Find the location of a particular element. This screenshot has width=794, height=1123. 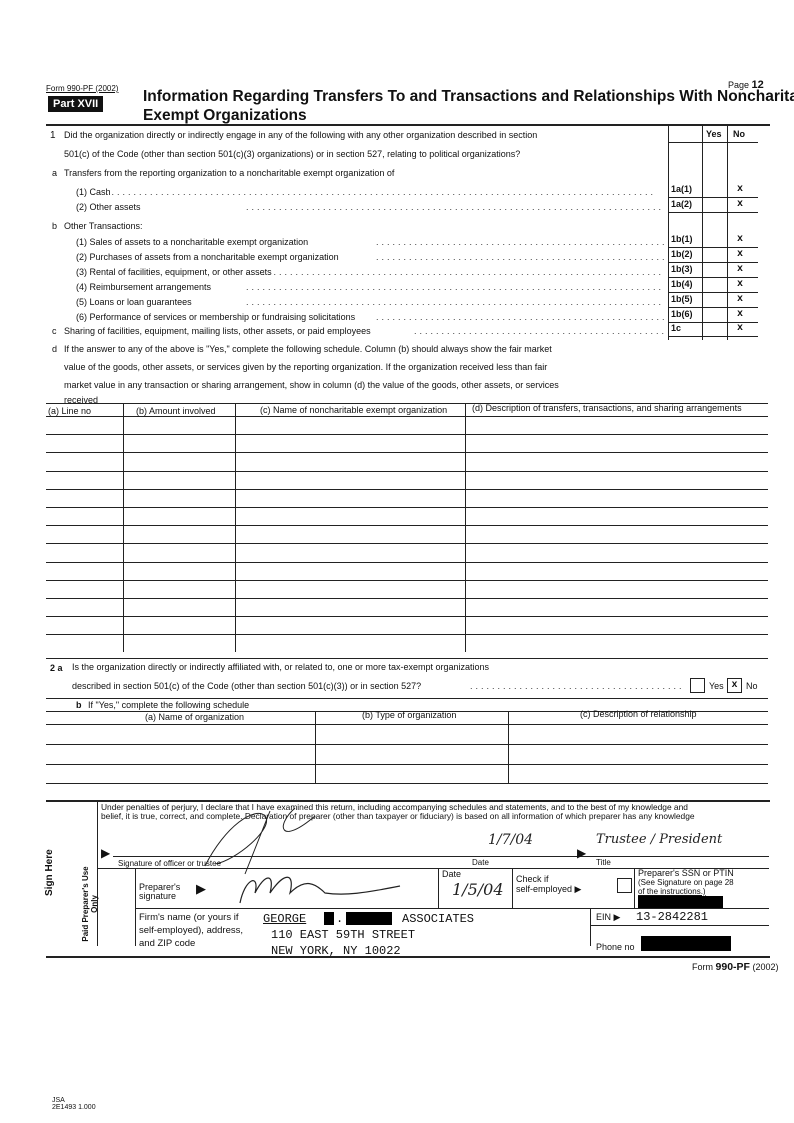

paid-preparer-label: Paid Preparer's Use Only is located at coordinates (90, 904).